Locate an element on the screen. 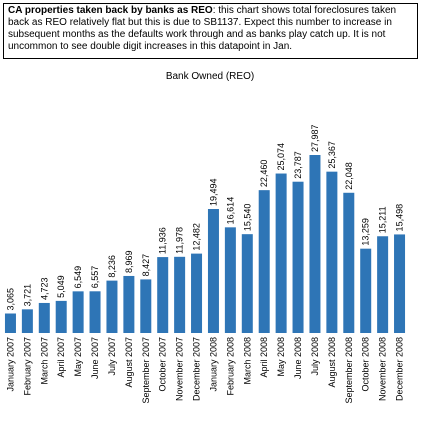 This screenshot has width=423, height=424. value-label: 13,259 is located at coordinates (366, 232).